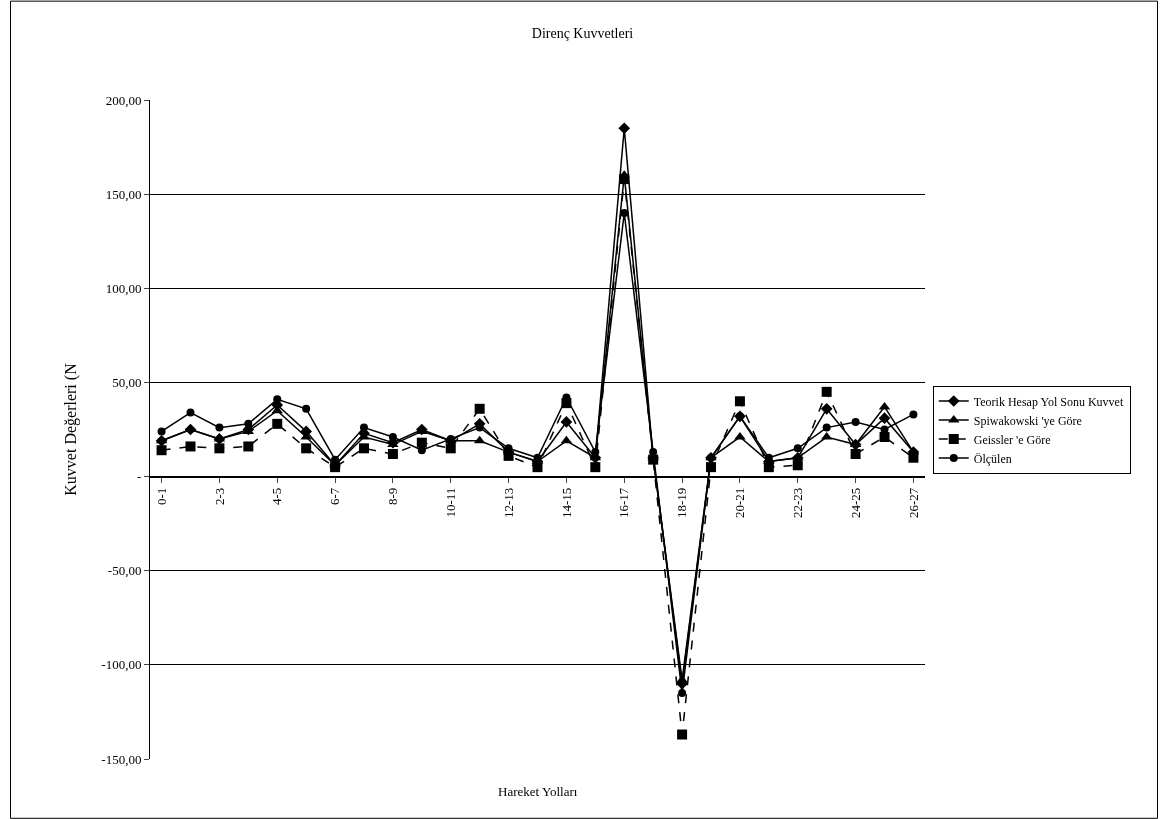  What do you see at coordinates (127, 382) in the screenshot?
I see `y-tick-label: 50,00` at bounding box center [127, 382].